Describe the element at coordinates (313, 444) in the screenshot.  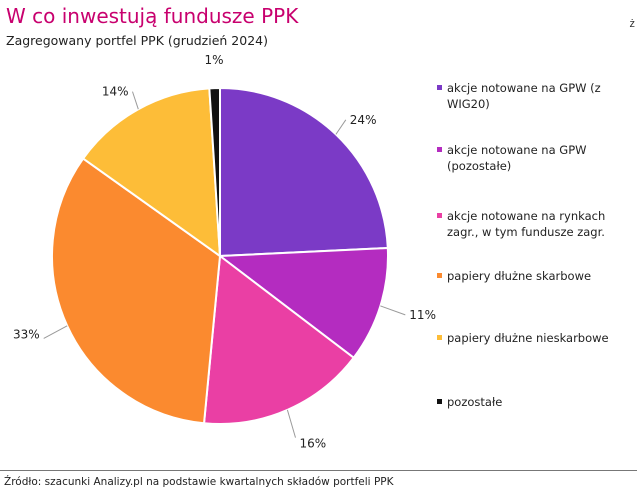
I see `data-label: 16%` at that location.